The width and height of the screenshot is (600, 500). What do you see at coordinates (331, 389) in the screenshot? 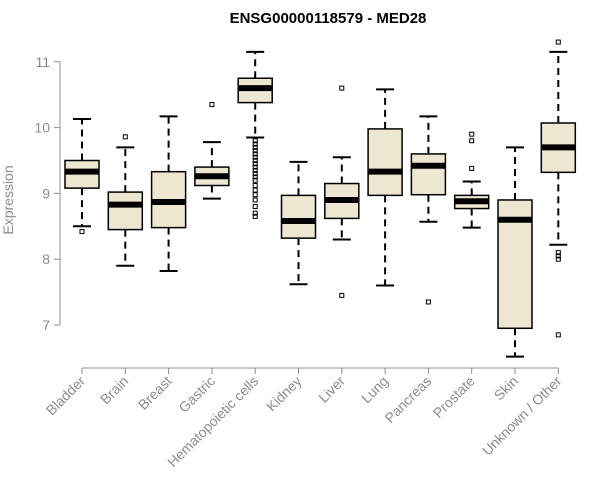
I see `x-tick-label: Liver` at bounding box center [331, 389].